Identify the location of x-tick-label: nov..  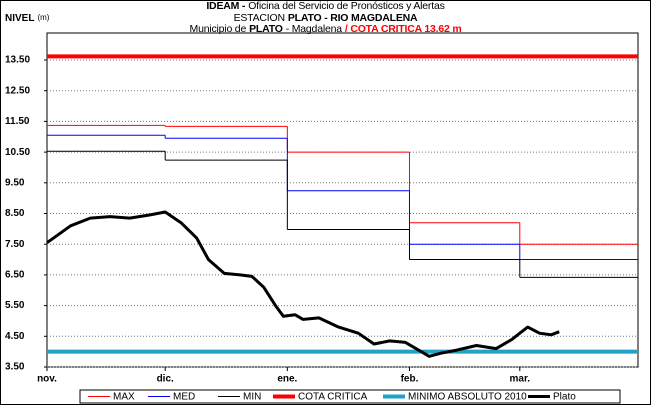
(47, 379).